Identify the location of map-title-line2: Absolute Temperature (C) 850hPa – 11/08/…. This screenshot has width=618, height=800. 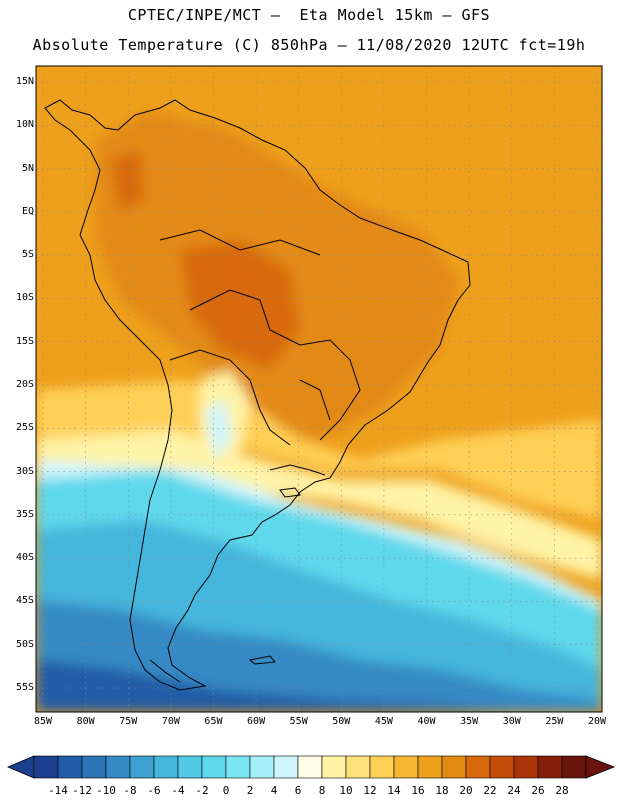
(309, 45).